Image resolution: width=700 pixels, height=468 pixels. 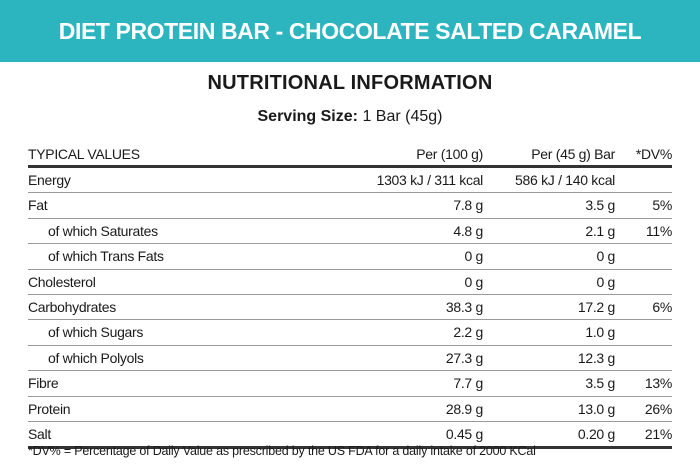 What do you see at coordinates (72, 306) in the screenshot?
I see `nutrient-name: Carbohydrates` at bounding box center [72, 306].